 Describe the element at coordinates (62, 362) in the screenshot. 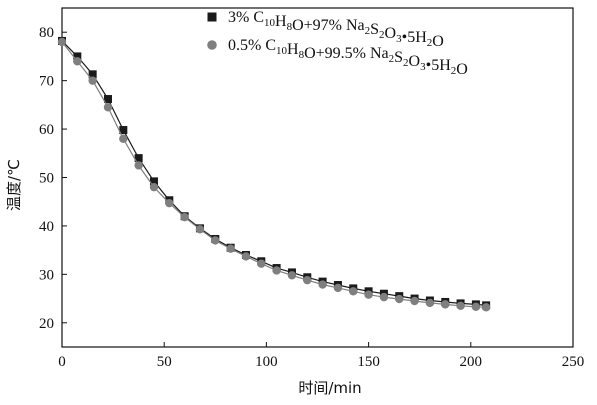

I see `x-tick-label: 0` at that location.